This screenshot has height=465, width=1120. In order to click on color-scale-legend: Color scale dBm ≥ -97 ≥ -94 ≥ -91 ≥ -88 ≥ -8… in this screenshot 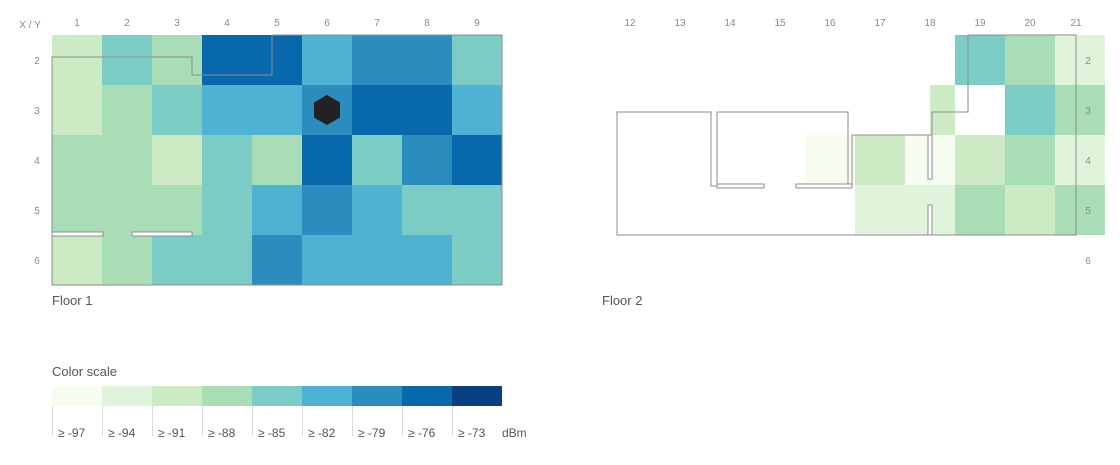, I will do `click(289, 402)`.